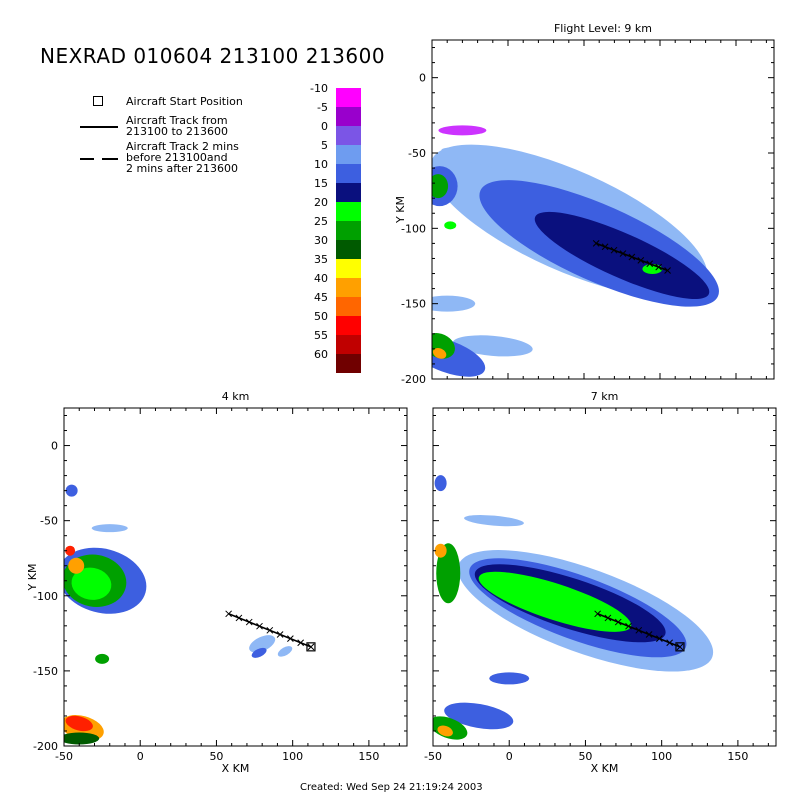 This screenshot has height=800, width=800. Describe the element at coordinates (322, 107) in the screenshot. I see `colorbar-label: -5` at that location.